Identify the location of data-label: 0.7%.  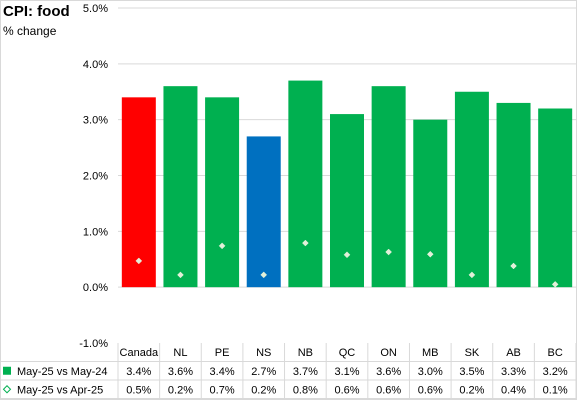
(222, 390).